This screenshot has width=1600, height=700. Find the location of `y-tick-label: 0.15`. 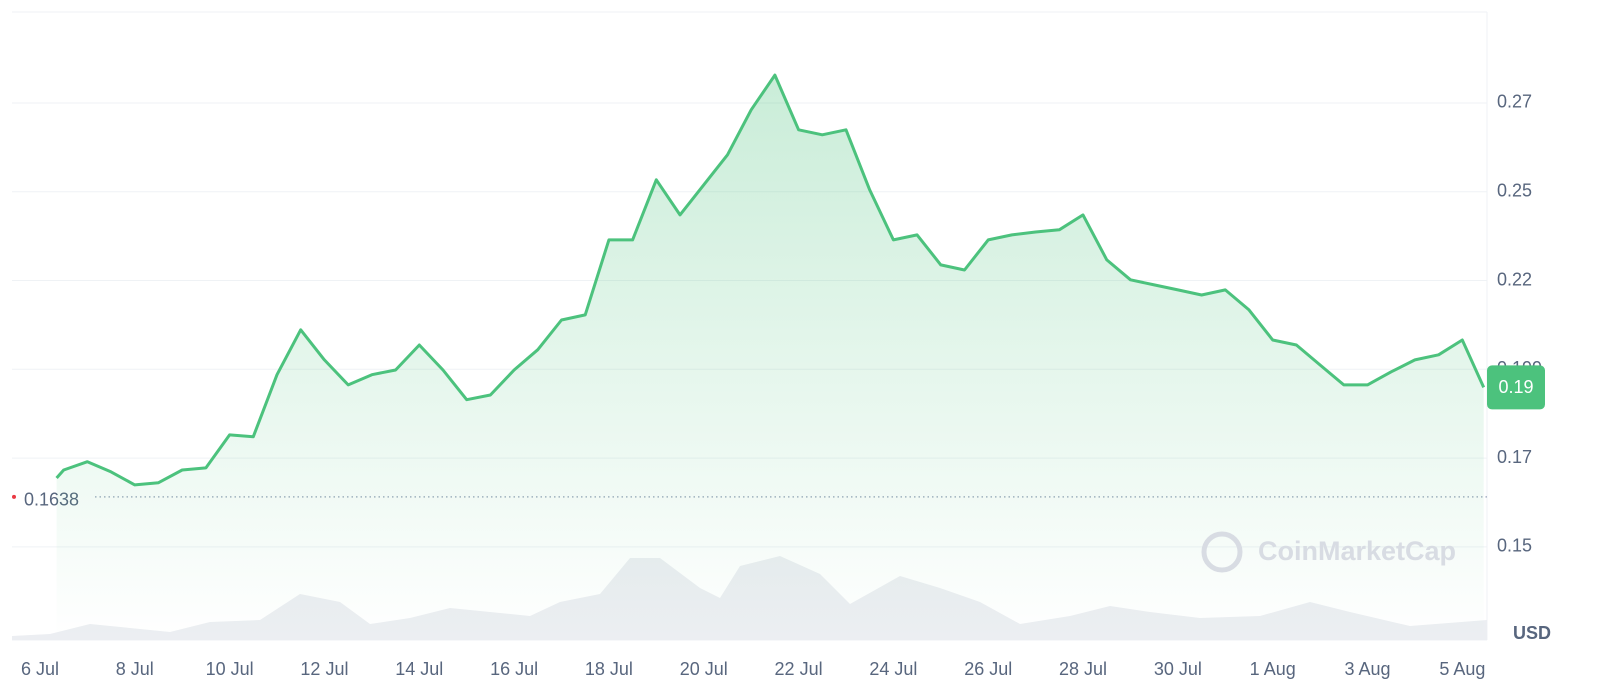

y-tick-label: 0.15 is located at coordinates (1514, 546).